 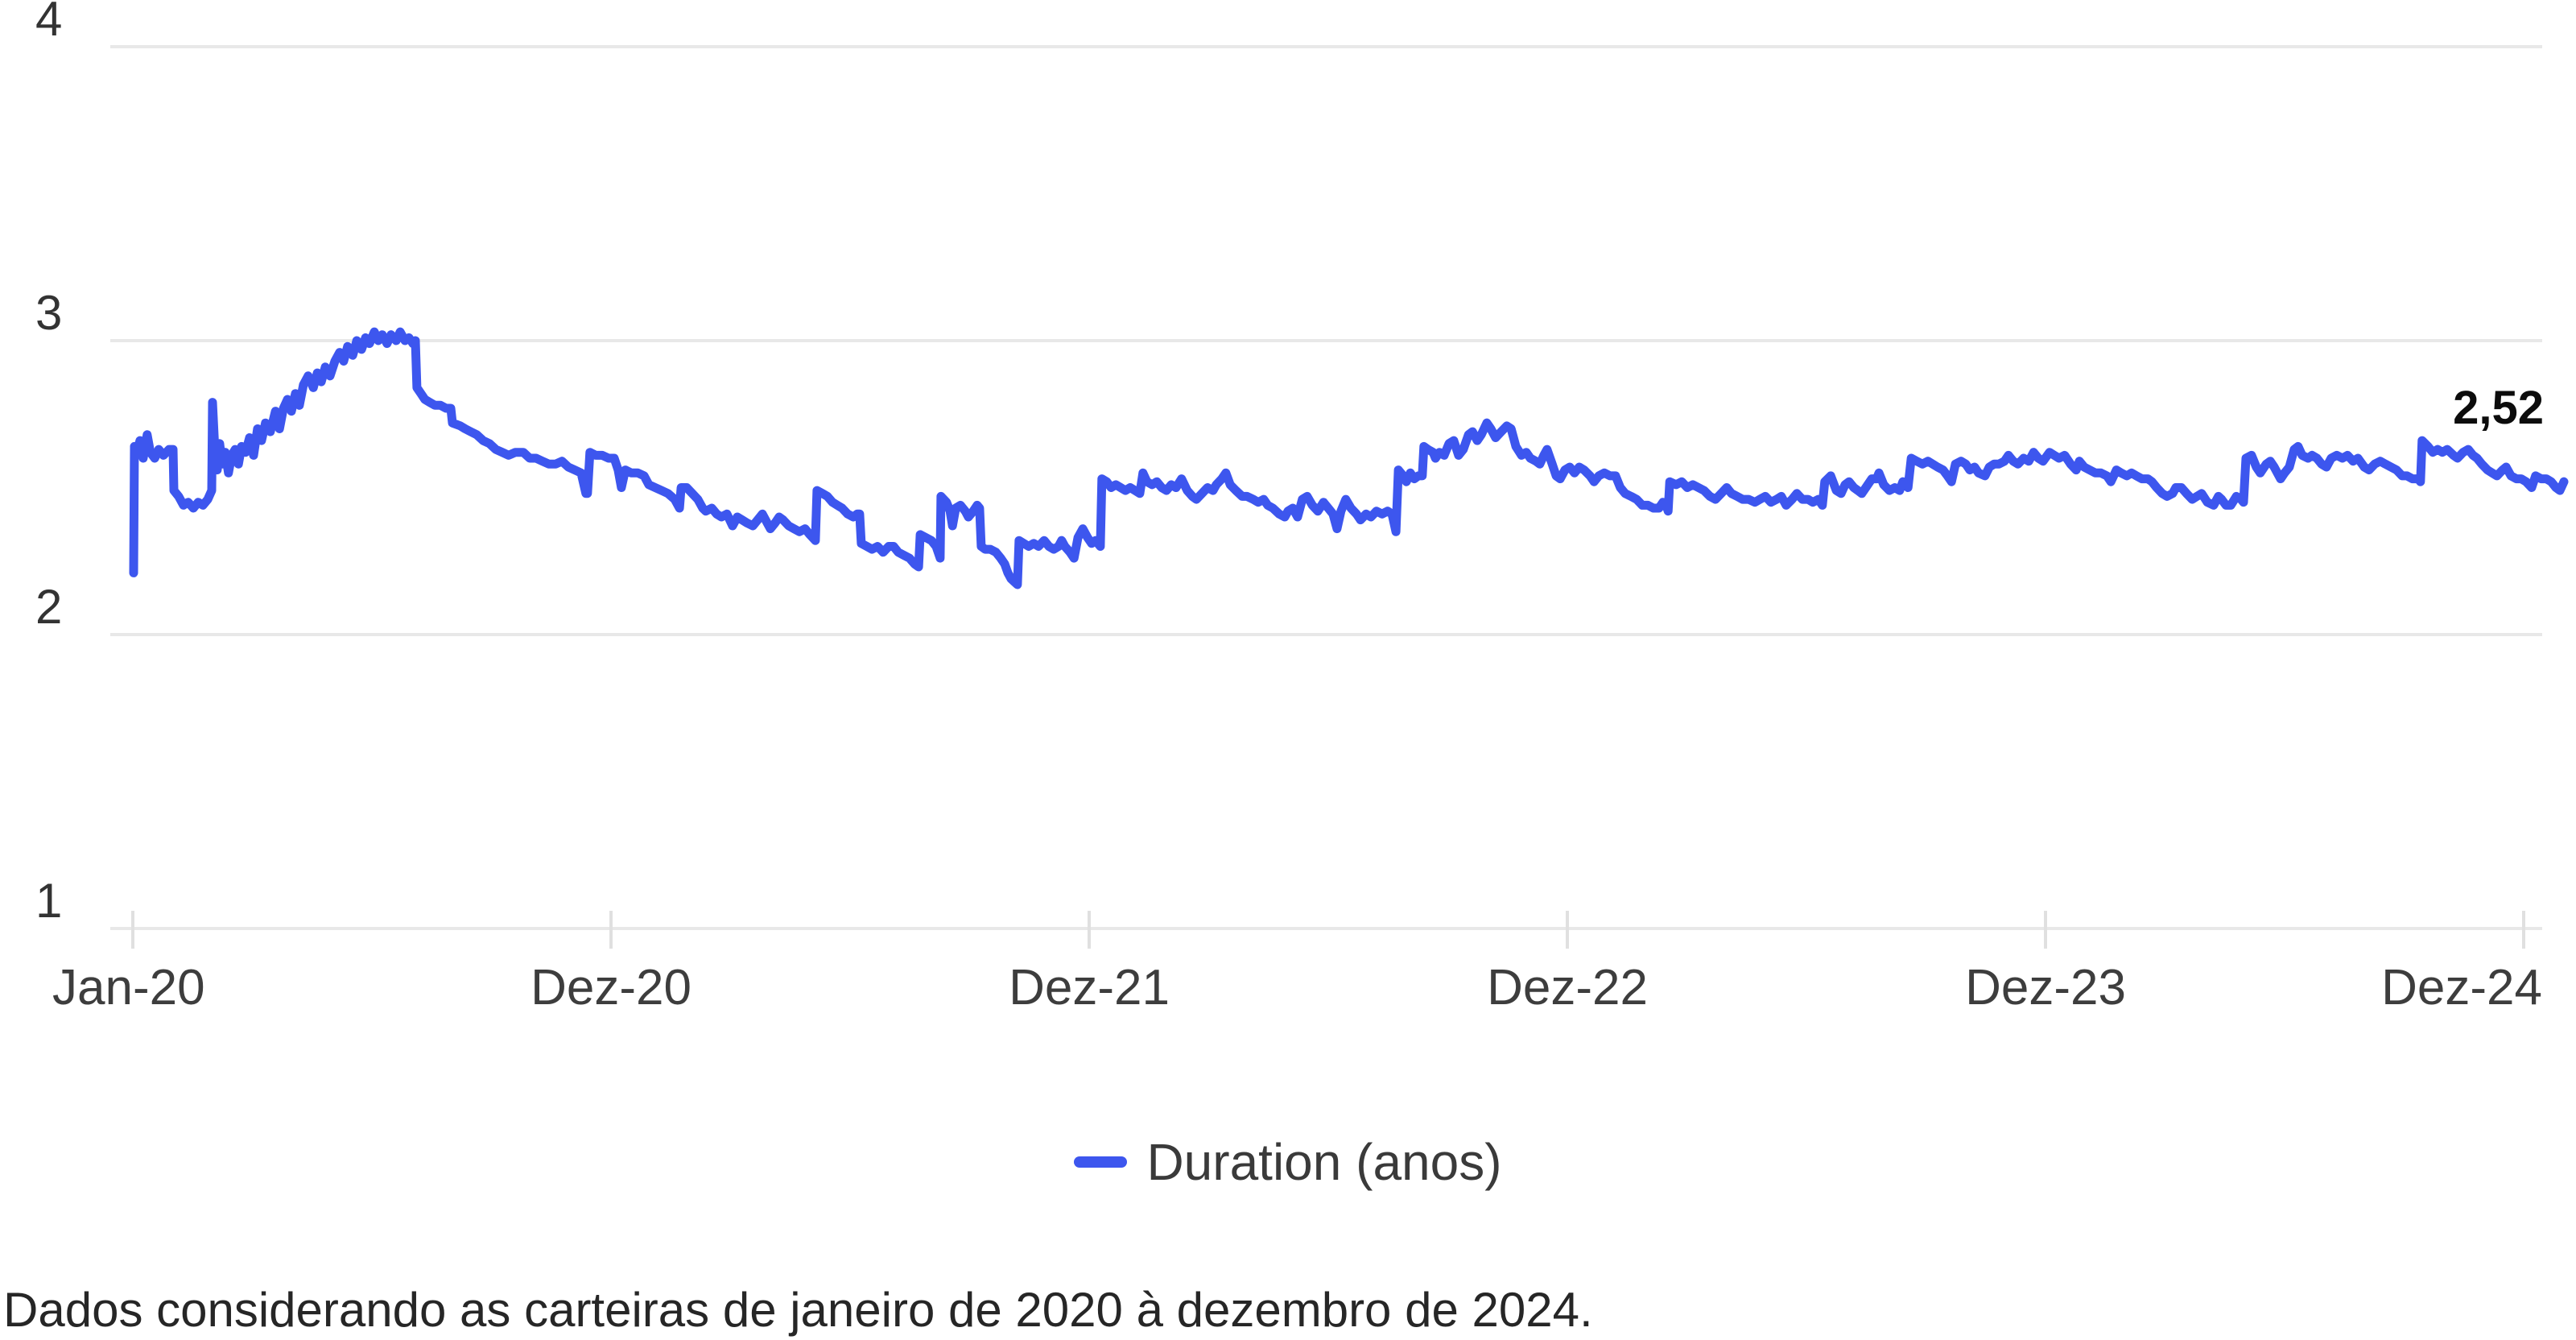 What do you see at coordinates (2045, 987) in the screenshot?
I see `x-axis-label-dez-23: Dez-23` at bounding box center [2045, 987].